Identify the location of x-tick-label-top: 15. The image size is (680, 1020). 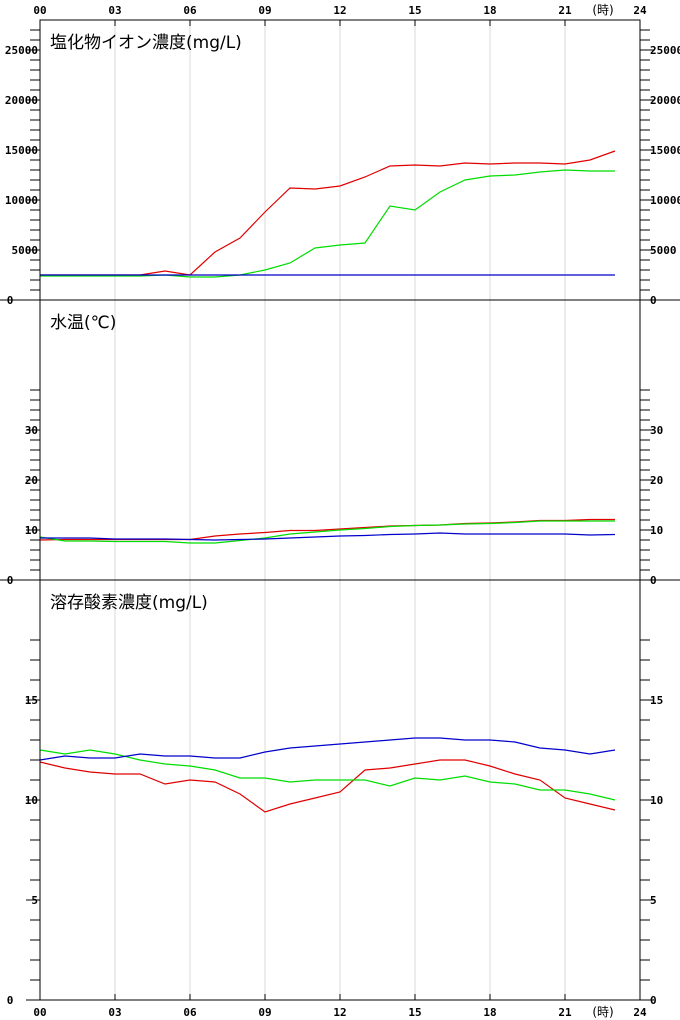
(414, 10).